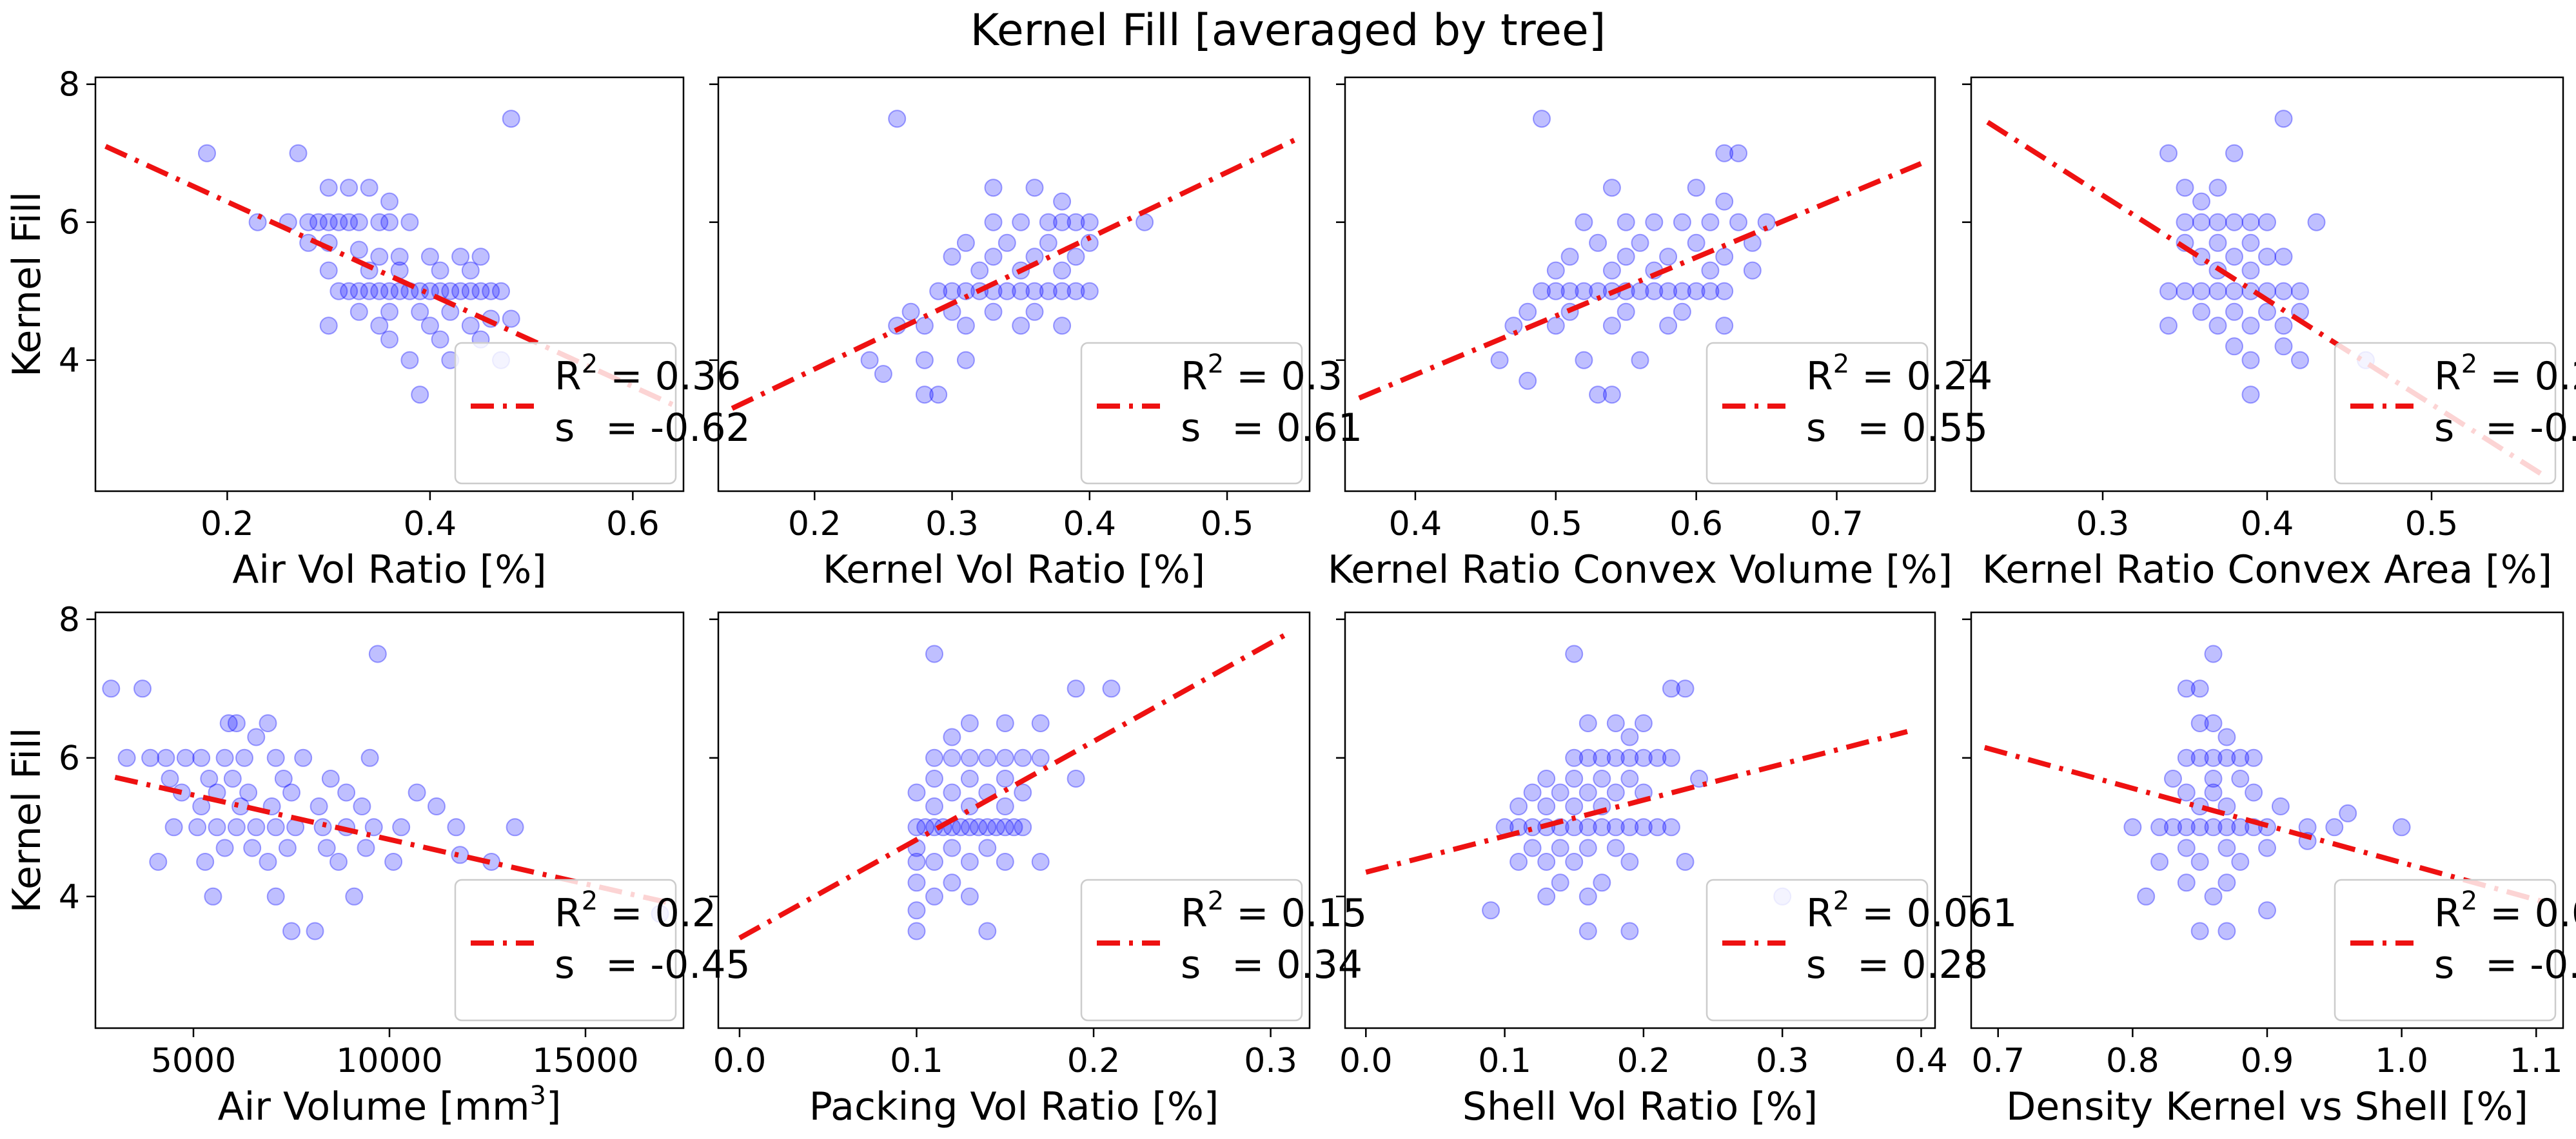 Image resolution: width=2576 pixels, height=1139 pixels. I want to click on x-tick-label: 0.5, so click(1227, 524).